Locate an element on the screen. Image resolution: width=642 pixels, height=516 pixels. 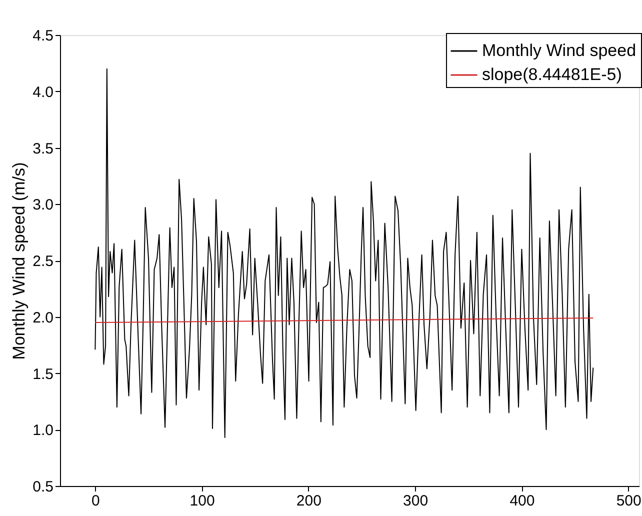
y-tick-label: 4.0 is located at coordinates (43, 92).